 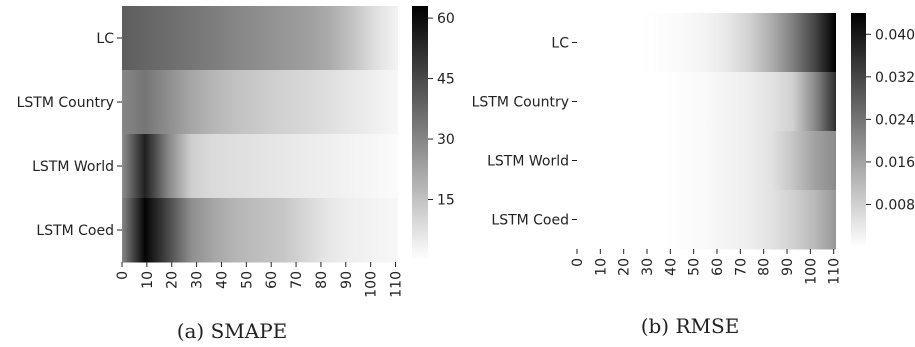 What do you see at coordinates (895, 120) in the screenshot?
I see `colorbar-tick-label: 0.024` at bounding box center [895, 120].